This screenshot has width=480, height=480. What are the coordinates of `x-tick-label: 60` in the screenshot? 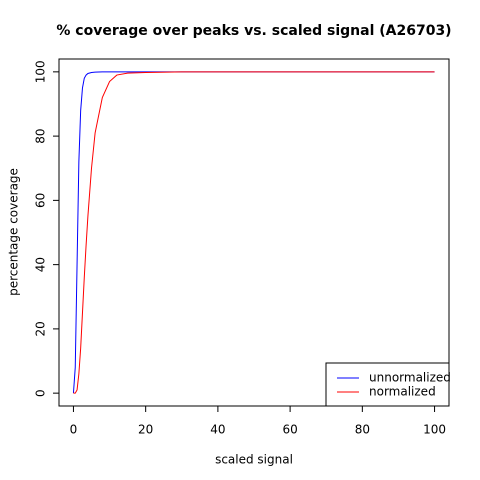 It's located at (289, 430).